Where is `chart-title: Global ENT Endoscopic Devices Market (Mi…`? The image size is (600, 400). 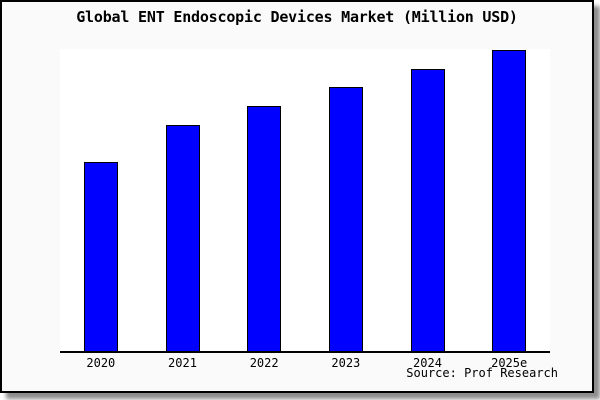 chart-title: Global ENT Endoscopic Devices Market (Mi… is located at coordinates (297, 17).